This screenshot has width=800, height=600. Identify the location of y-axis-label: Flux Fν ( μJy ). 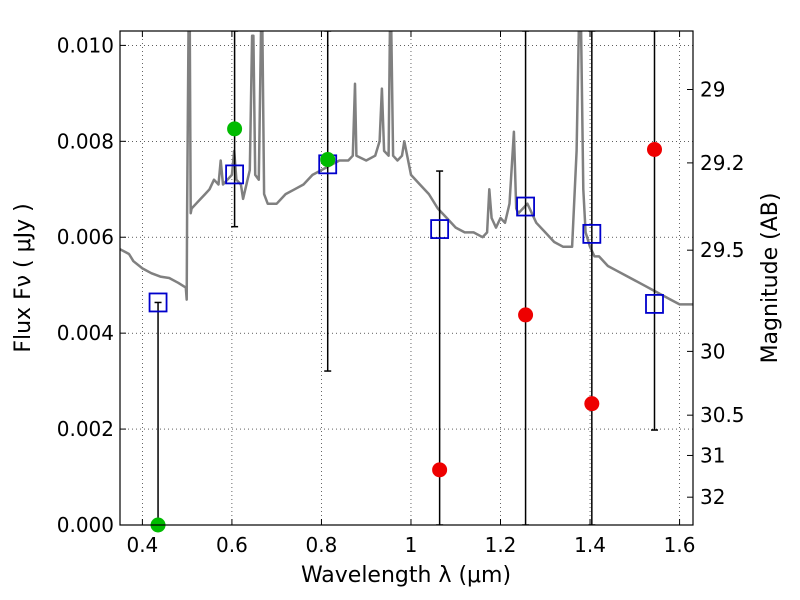
(23, 277).